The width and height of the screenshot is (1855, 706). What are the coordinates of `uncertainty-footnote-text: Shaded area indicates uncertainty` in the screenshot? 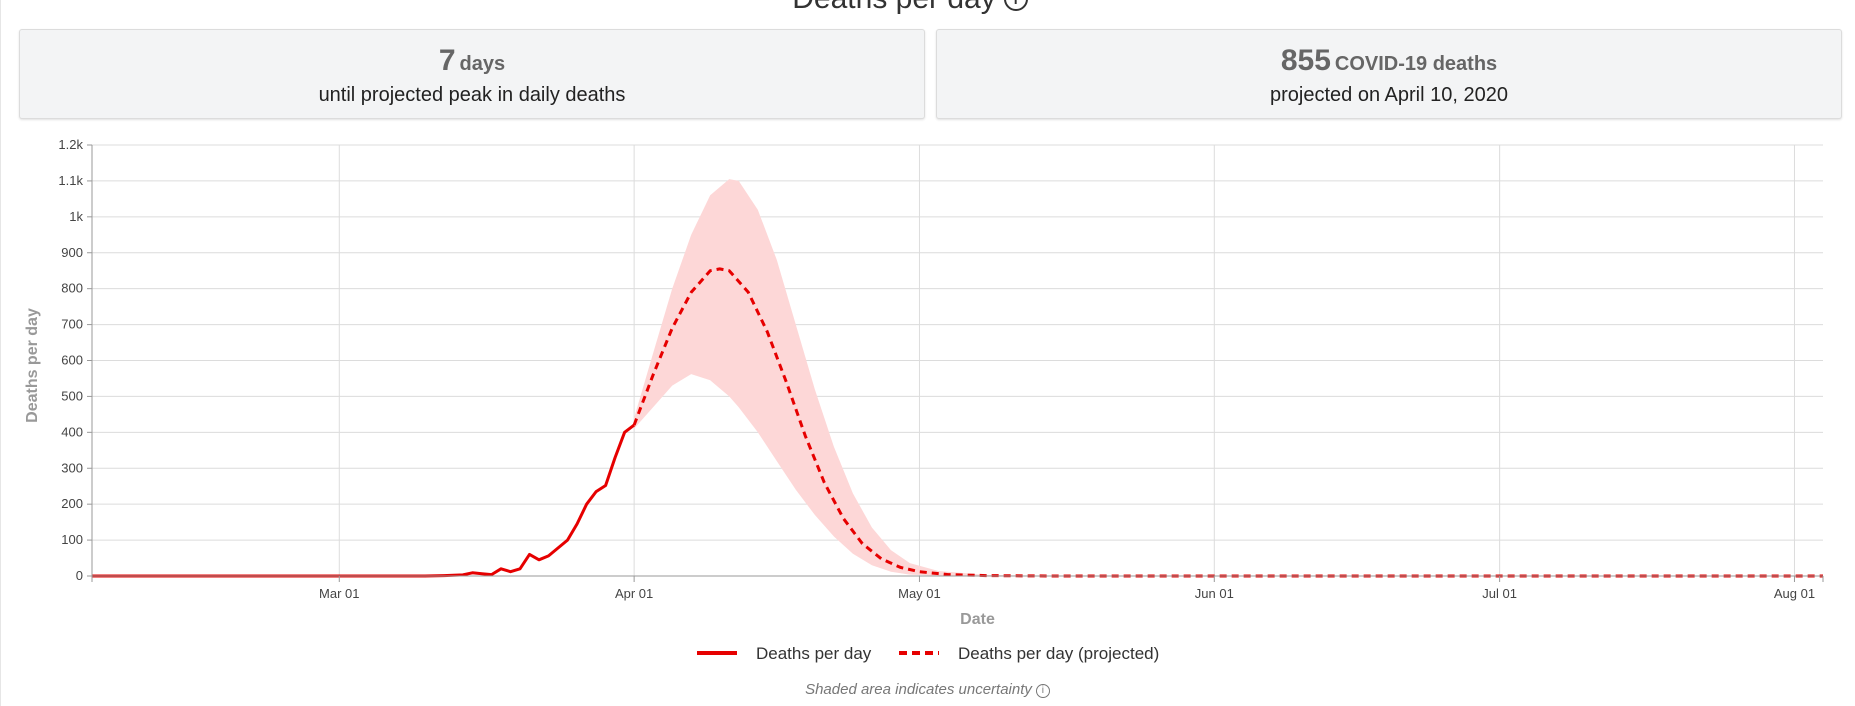 It's located at (918, 689).